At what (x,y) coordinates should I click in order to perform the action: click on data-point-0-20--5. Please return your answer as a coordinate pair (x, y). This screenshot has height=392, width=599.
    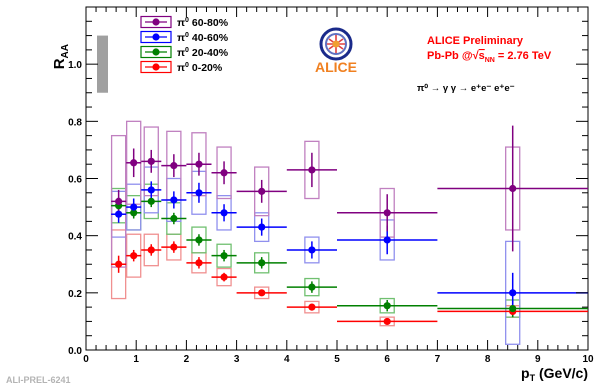
    Looking at the image, I should click on (224, 277).